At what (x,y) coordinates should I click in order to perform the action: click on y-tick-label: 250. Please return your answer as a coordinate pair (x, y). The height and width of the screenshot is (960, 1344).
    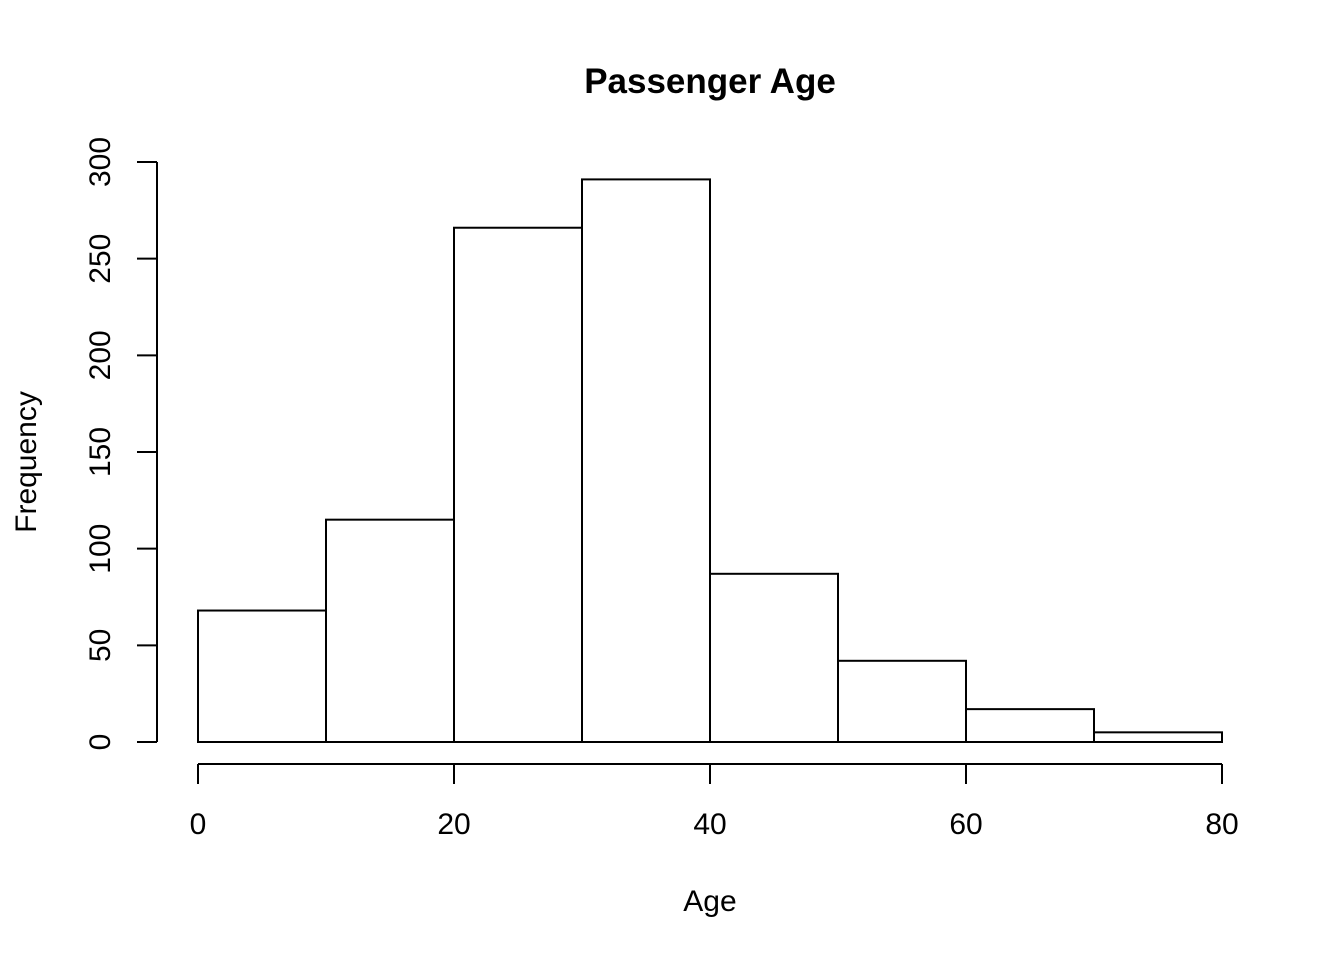
    Looking at the image, I should click on (100, 259).